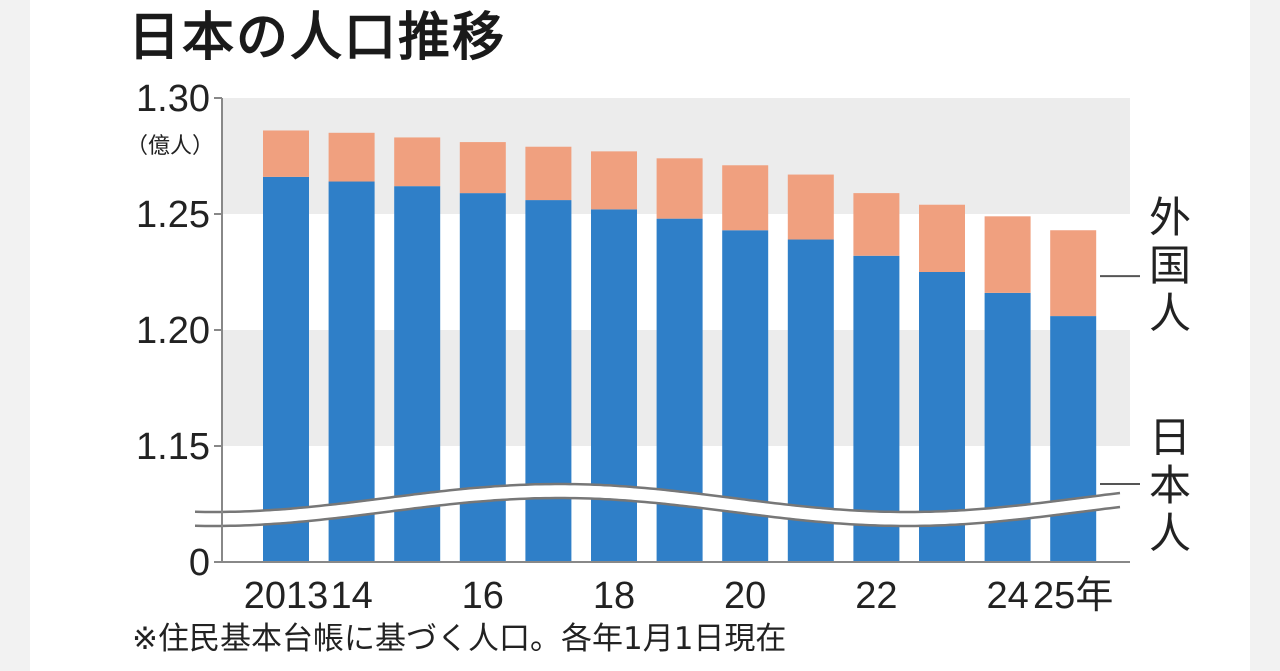 This screenshot has width=1280, height=671. What do you see at coordinates (173, 215) in the screenshot?
I see `y-tick-label-1.25: 1.25` at bounding box center [173, 215].